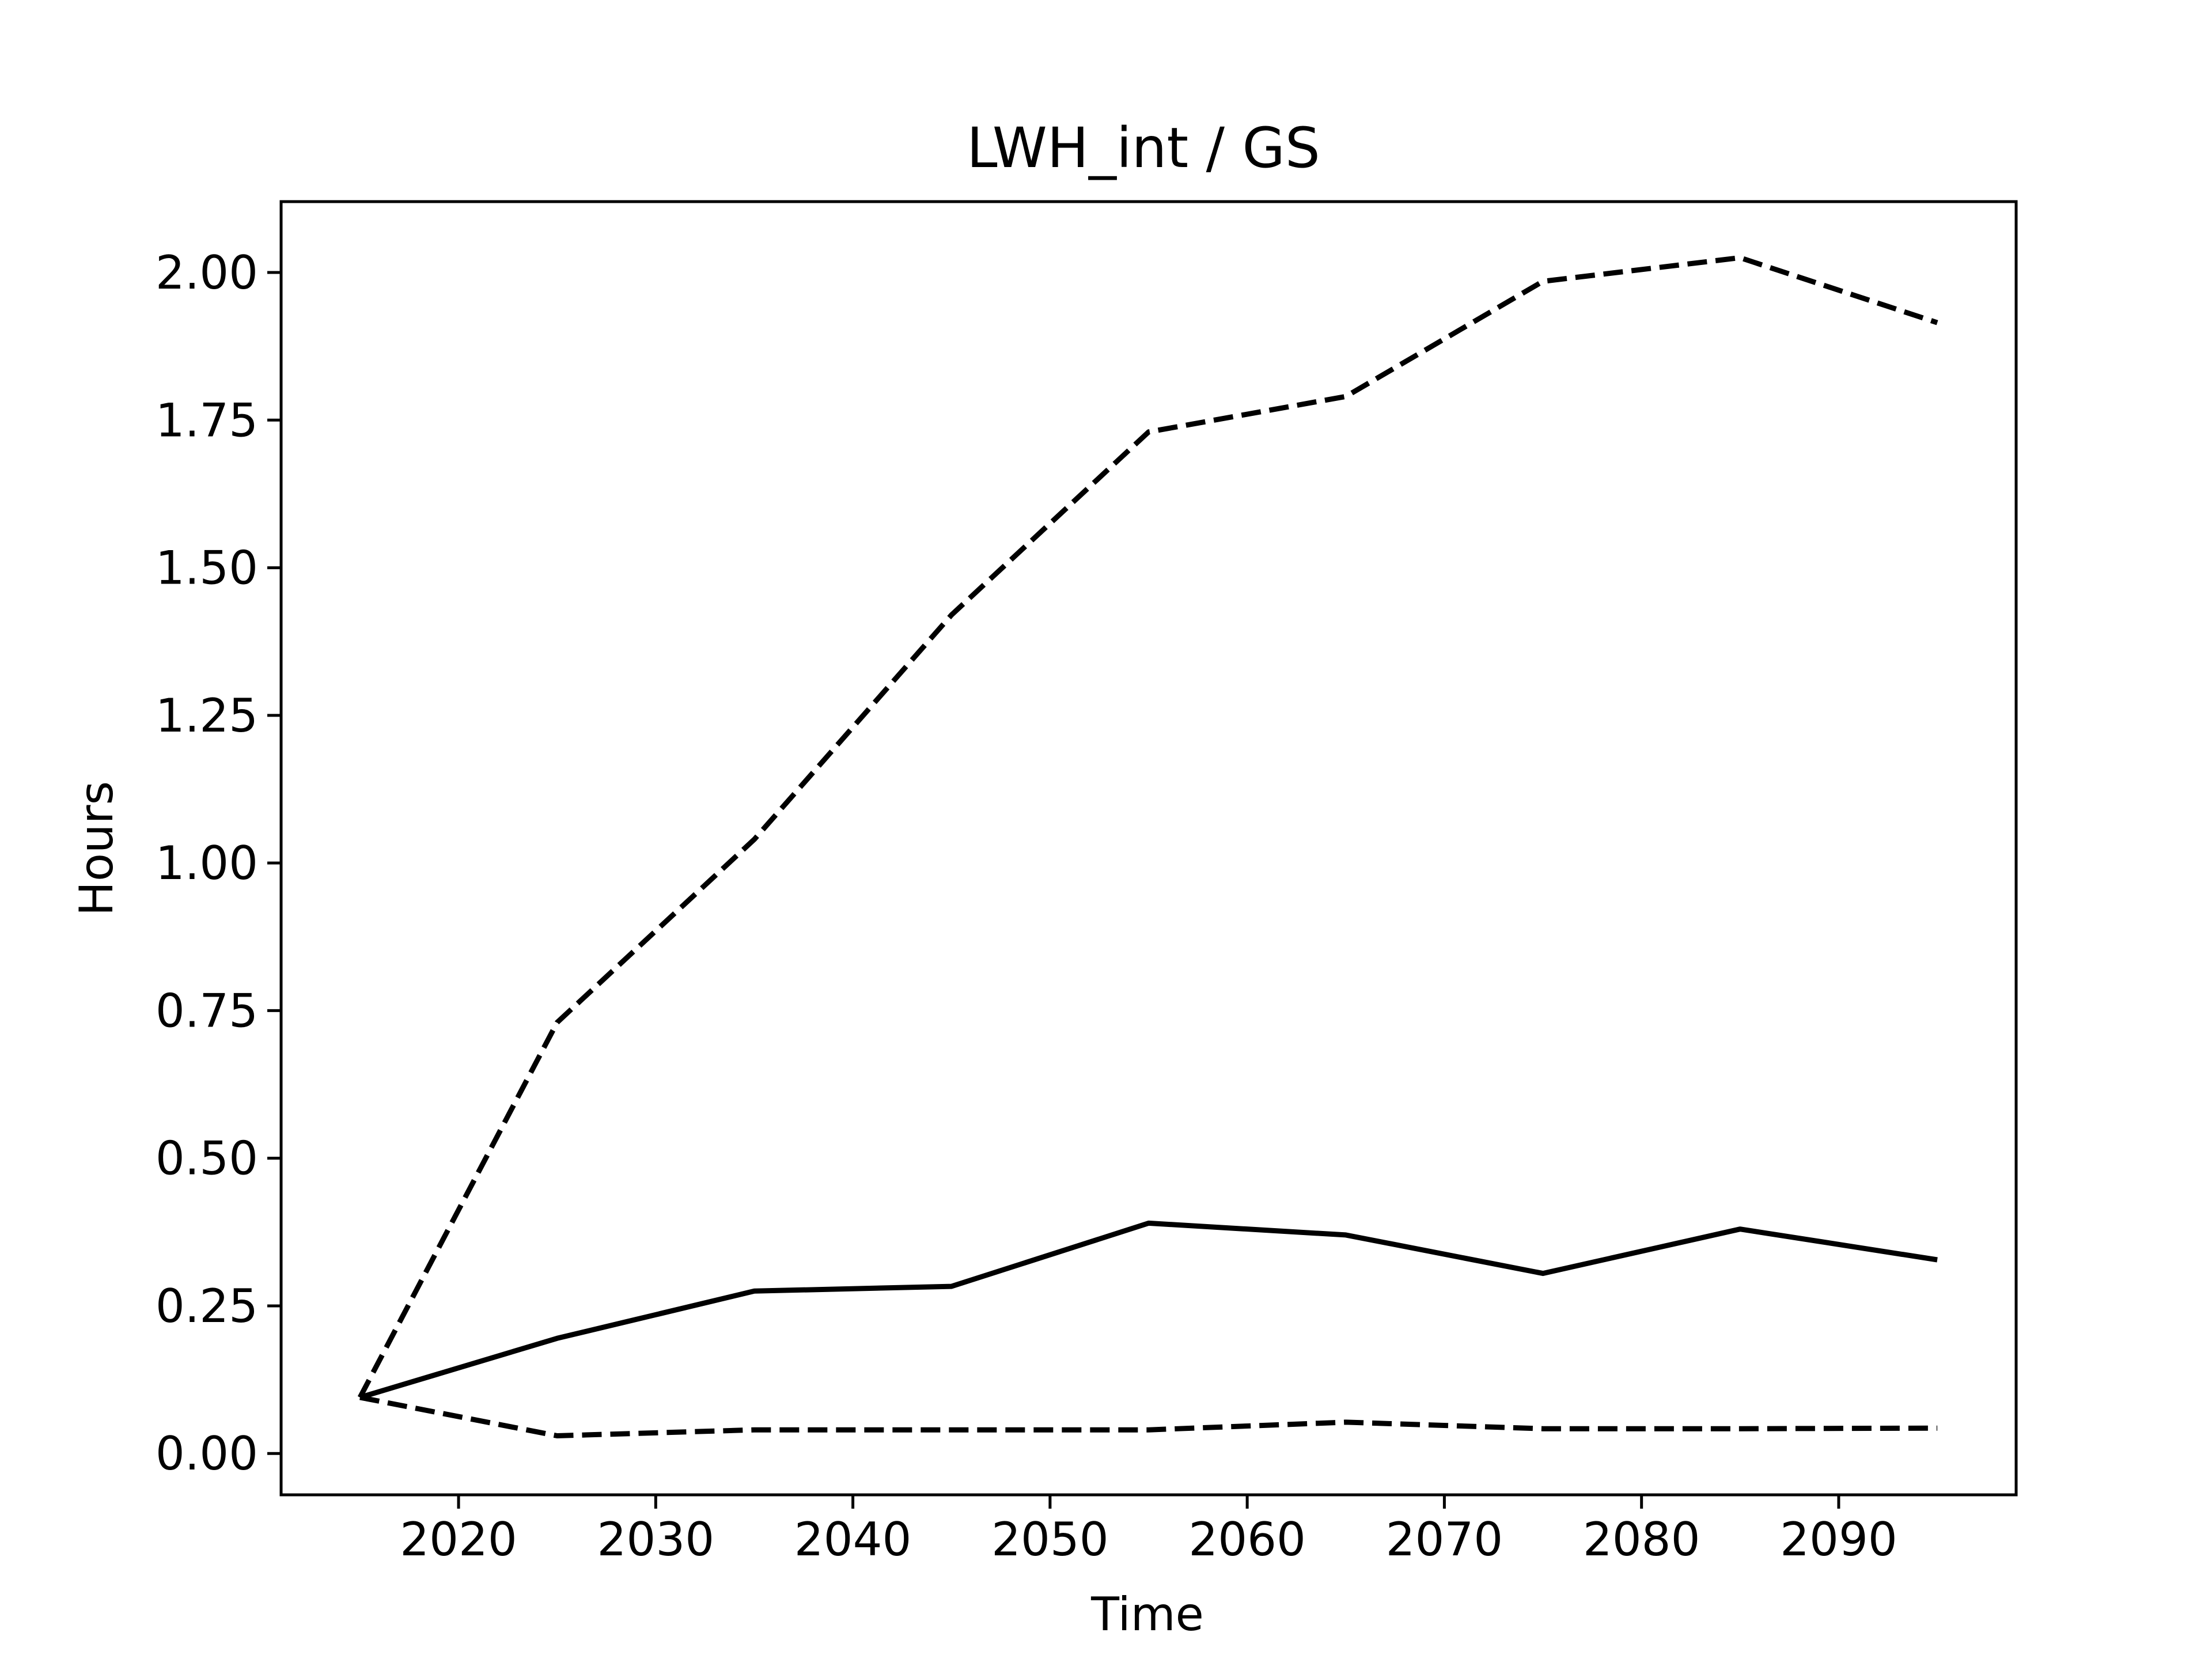 This screenshot has width=2212, height=1659. What do you see at coordinates (1247, 1539) in the screenshot?
I see `x-tick-label: 2060` at bounding box center [1247, 1539].